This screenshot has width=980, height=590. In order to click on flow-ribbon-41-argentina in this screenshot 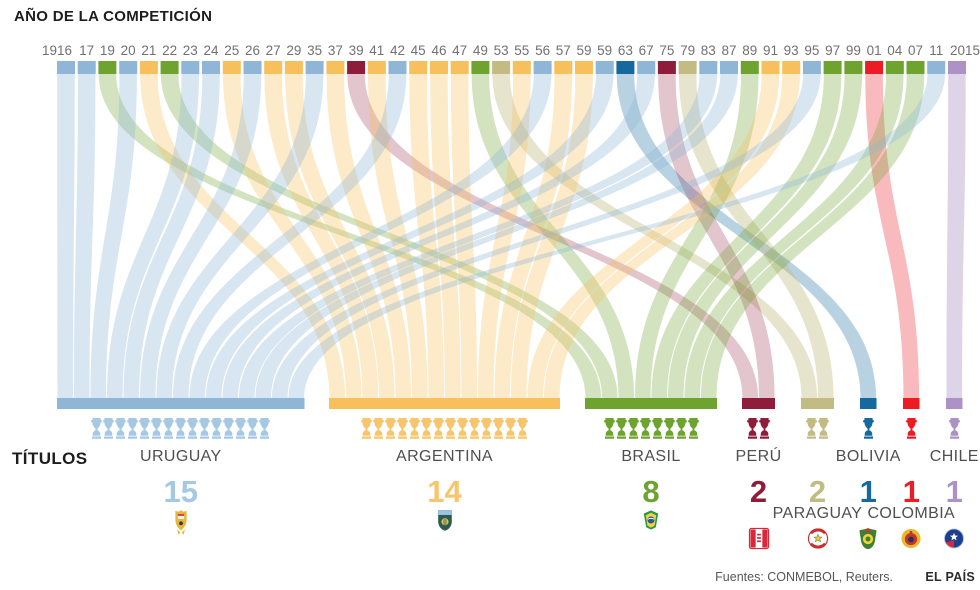, I will do `click(398, 236)`.